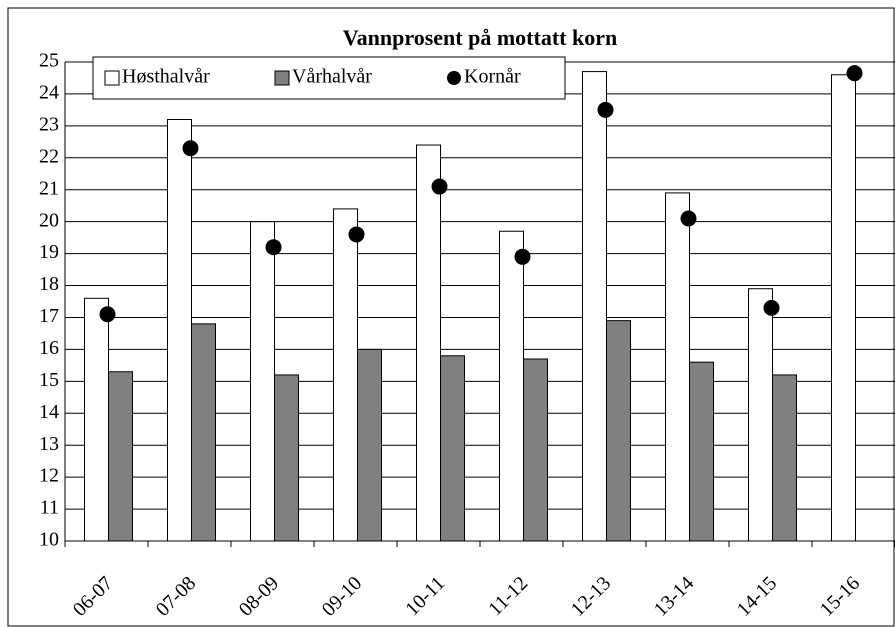  Describe the element at coordinates (49, 316) in the screenshot. I see `y-tick-label: 17` at that location.